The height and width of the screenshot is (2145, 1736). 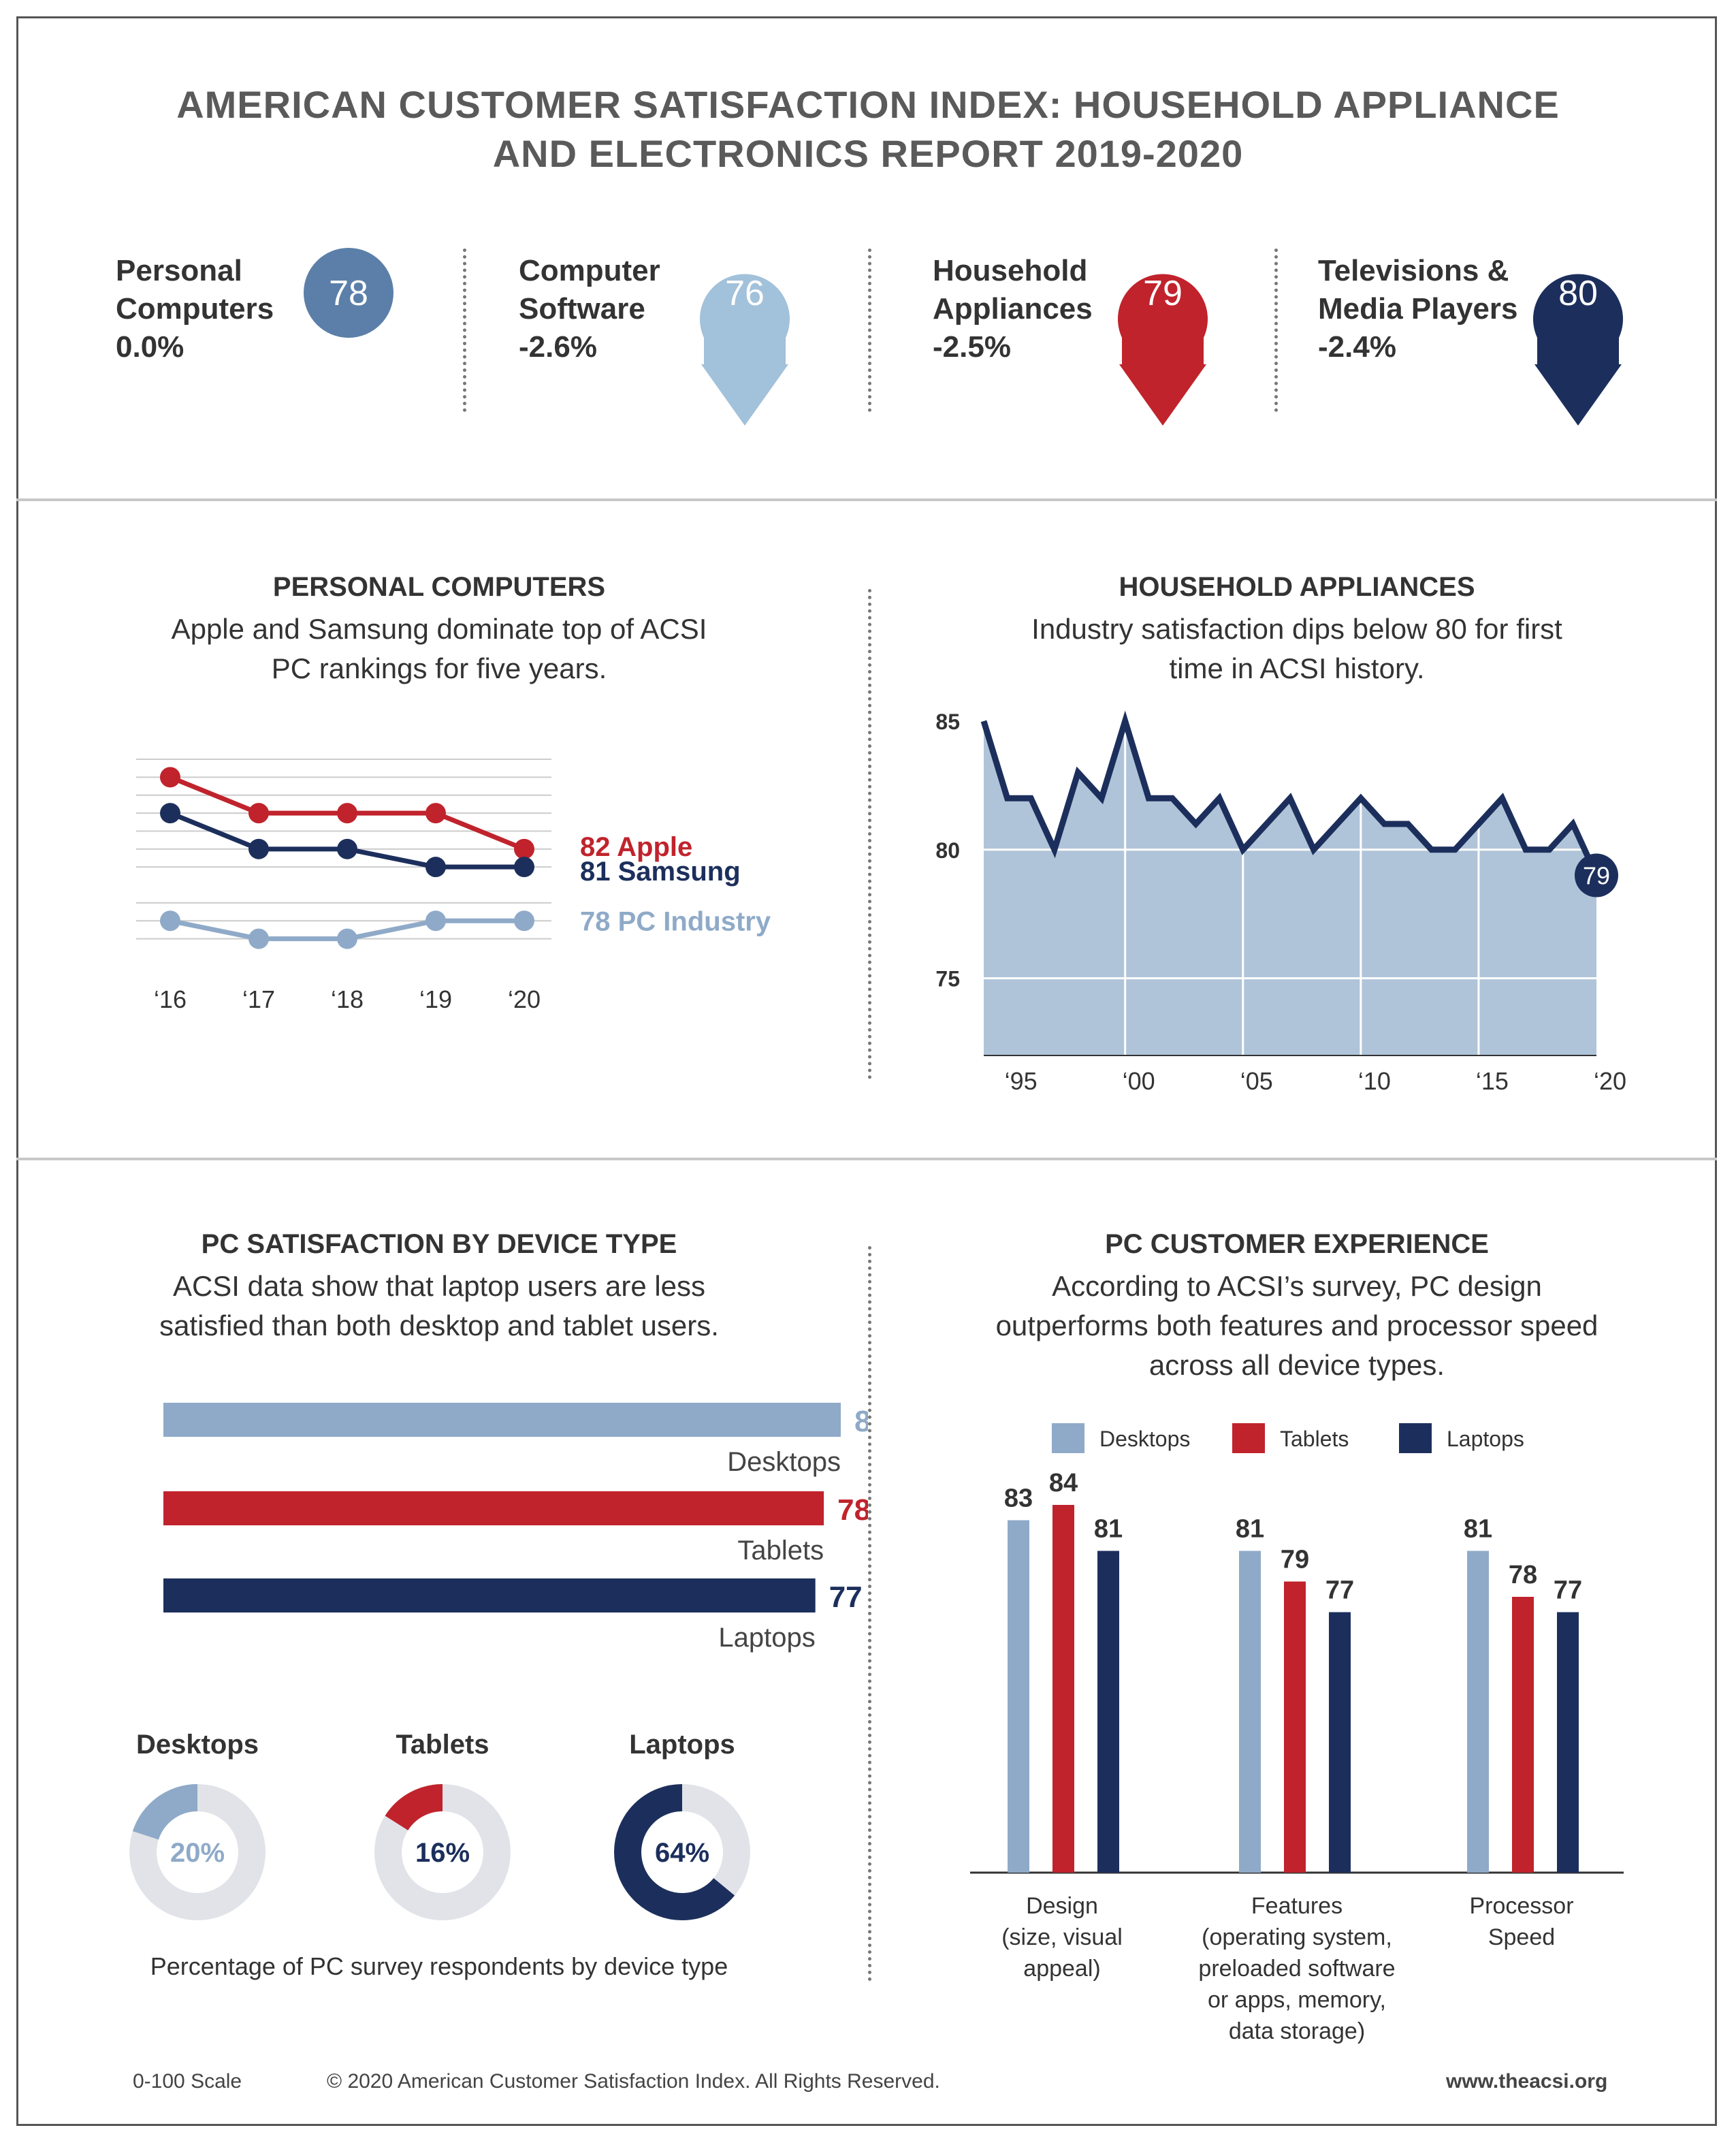 What do you see at coordinates (1144, 1439) in the screenshot?
I see `legend-label: Desktops` at bounding box center [1144, 1439].